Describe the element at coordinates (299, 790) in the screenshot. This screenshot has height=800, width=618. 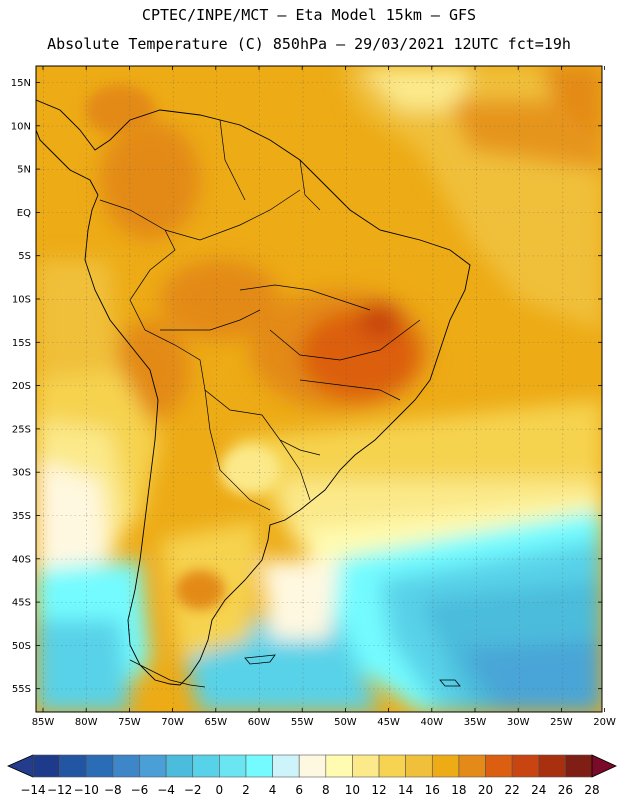
I see `colorbar-label: 6` at that location.